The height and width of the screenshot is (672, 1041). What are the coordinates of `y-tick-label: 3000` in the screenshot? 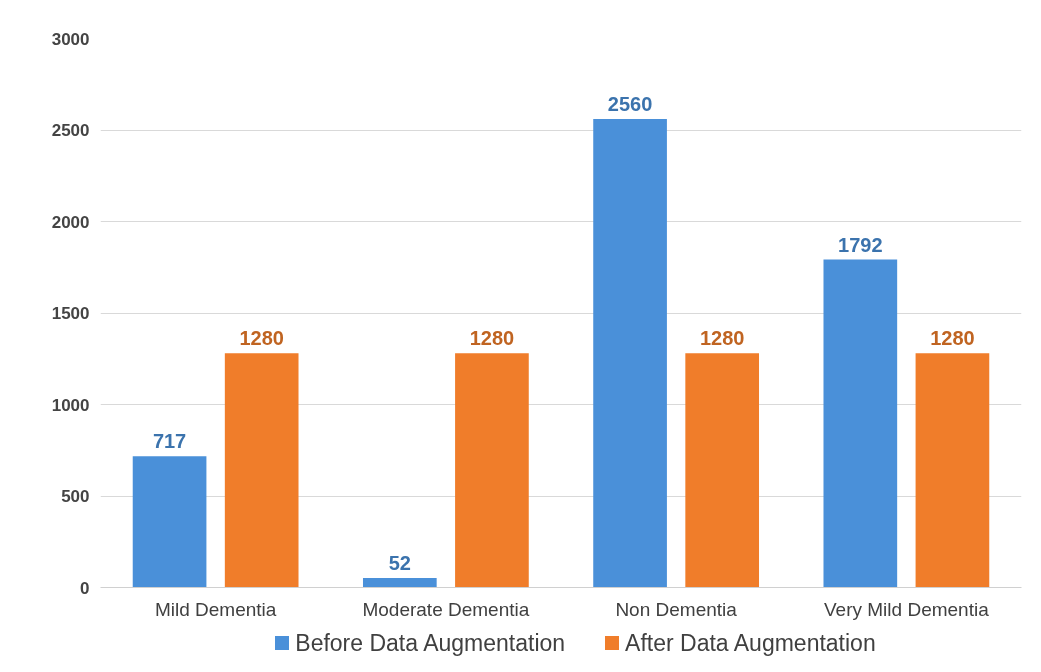 It's located at (70, 39).